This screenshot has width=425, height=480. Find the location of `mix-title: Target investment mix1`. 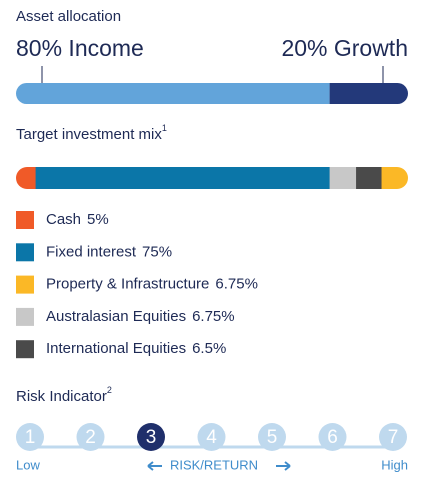

mix-title: Target investment mix1 is located at coordinates (91, 133).